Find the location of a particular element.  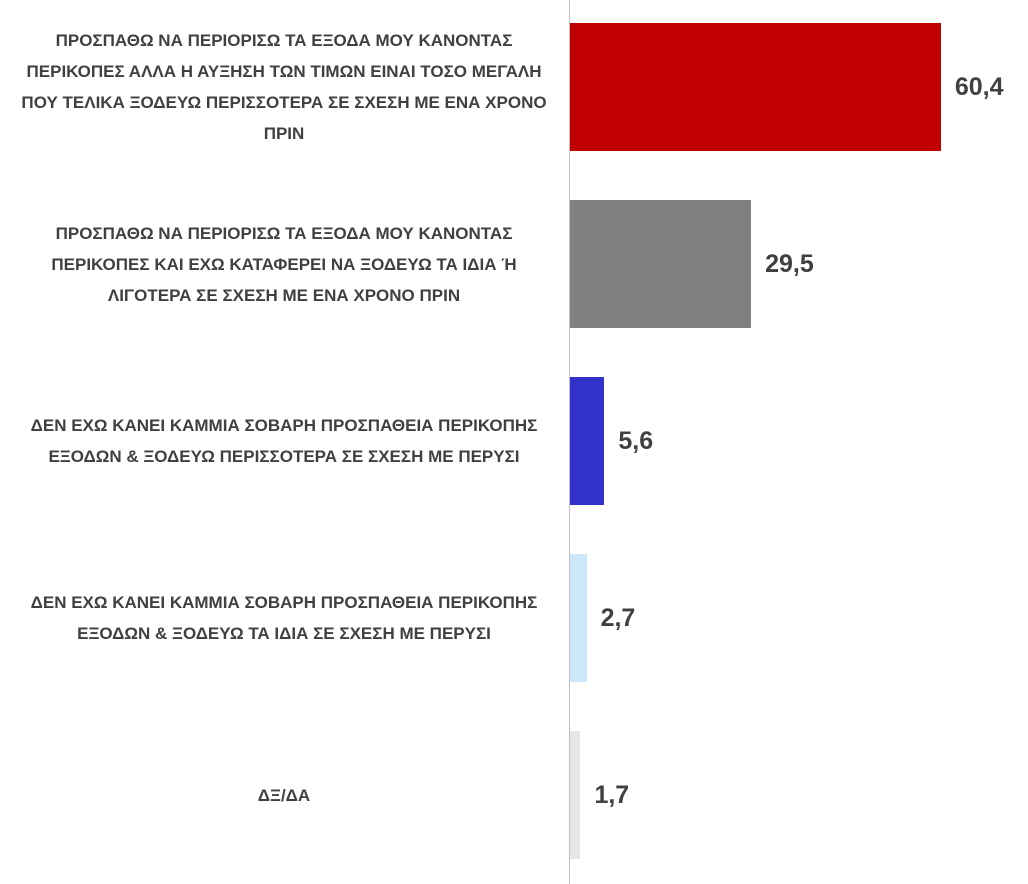

value-label: 1,7 is located at coordinates (612, 795).